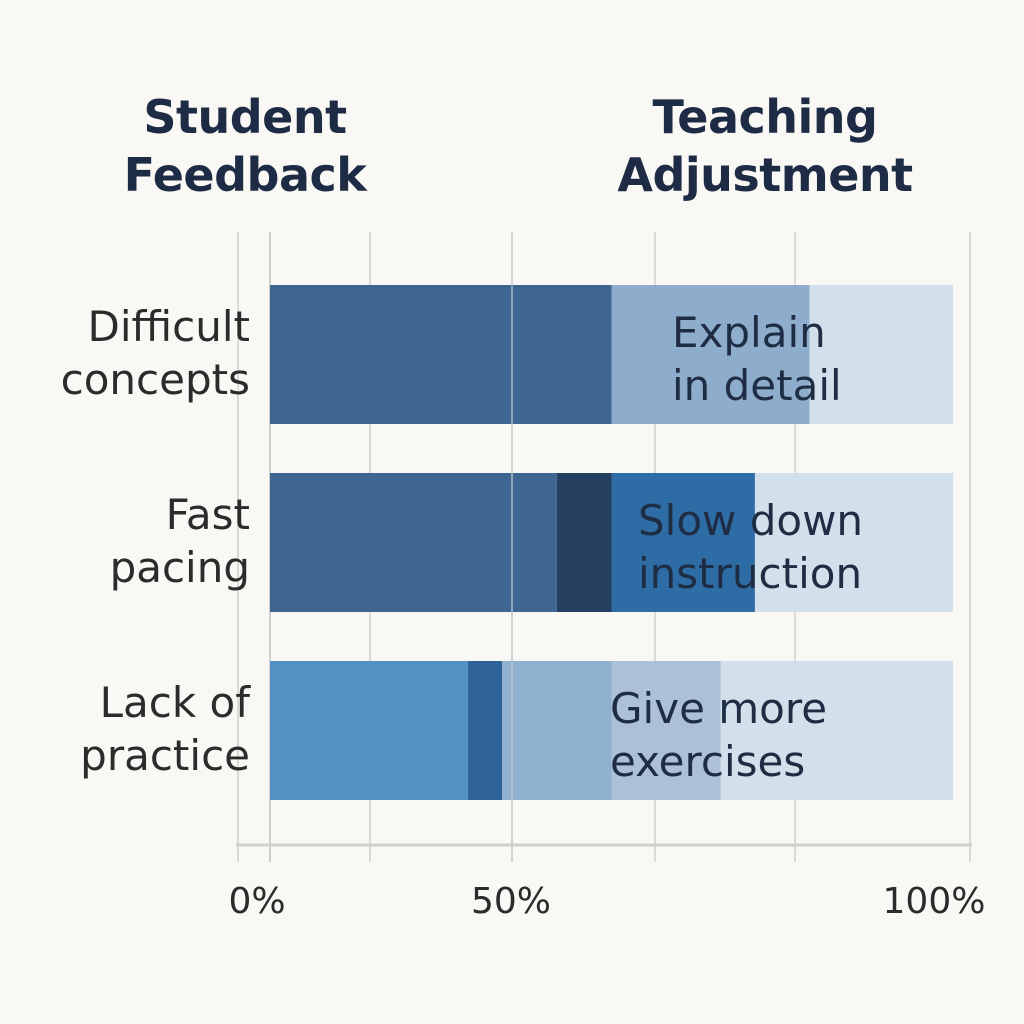  Describe the element at coordinates (757, 385) in the screenshot. I see `adjustment-label-0-line-1: in detail` at that location.